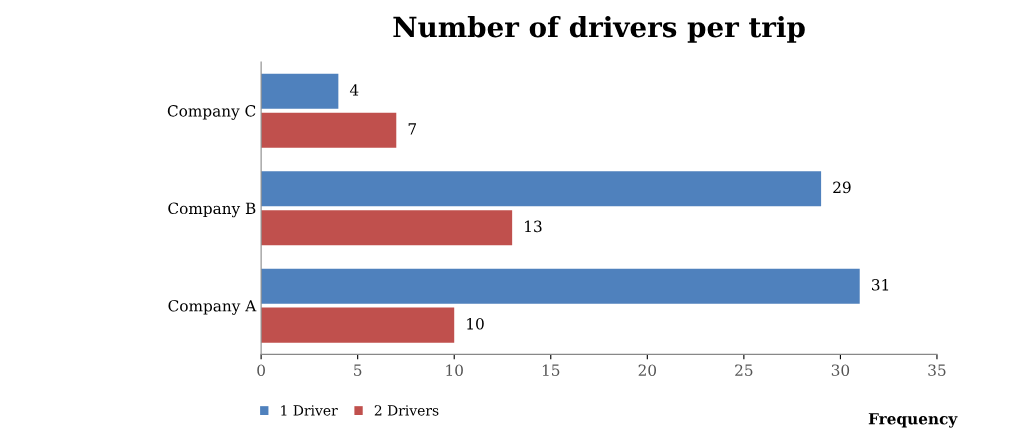  Describe the element at coordinates (212, 210) in the screenshot. I see `y-tick-label: Company B` at that location.